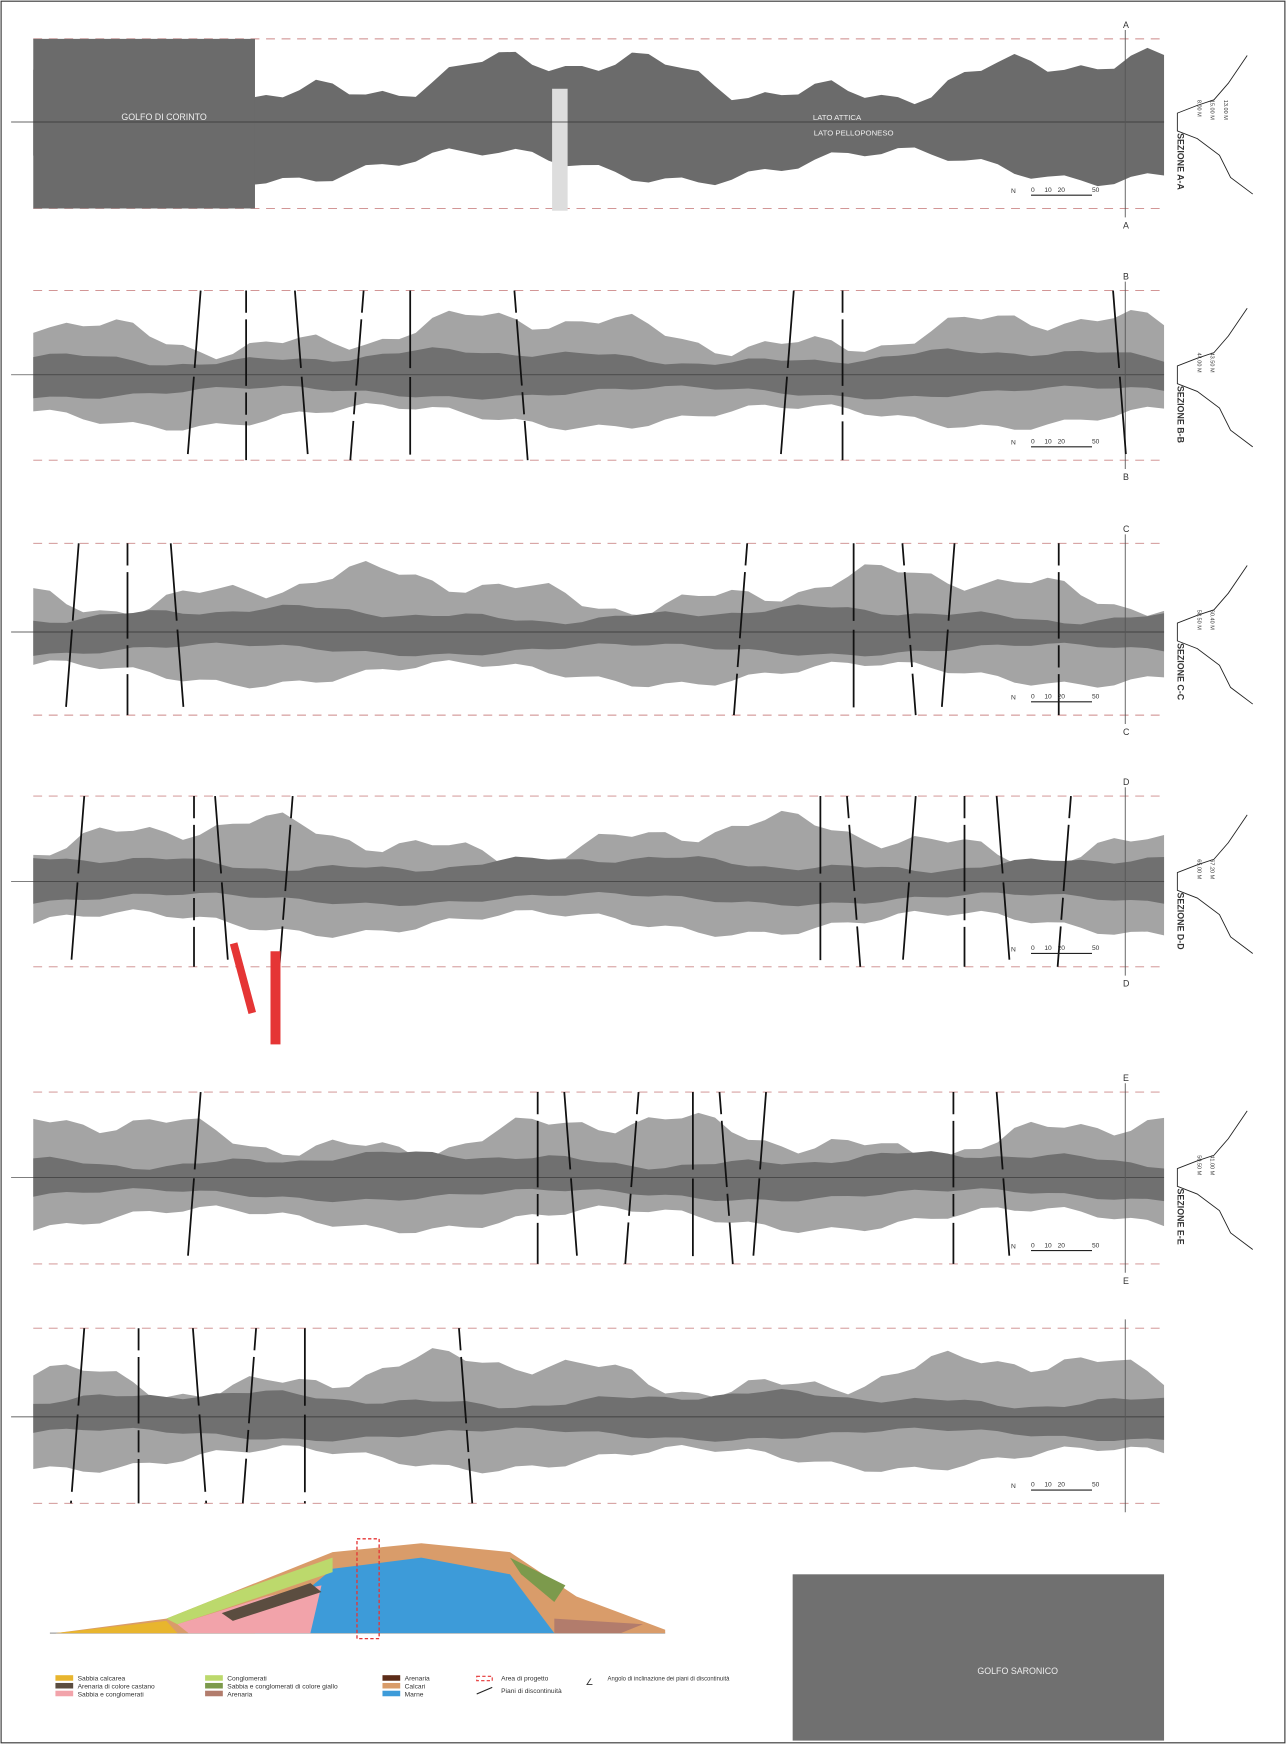  I want to click on section-letter: B, so click(1126, 477).